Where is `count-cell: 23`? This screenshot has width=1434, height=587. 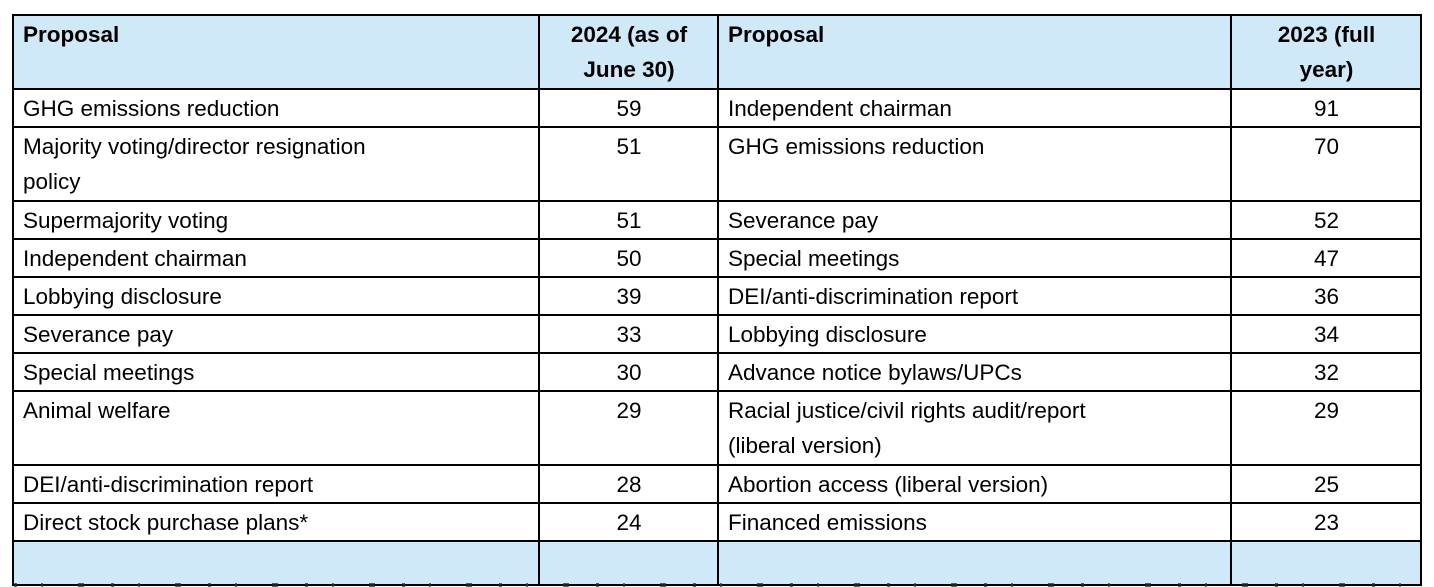
count-cell: 23 is located at coordinates (1326, 522).